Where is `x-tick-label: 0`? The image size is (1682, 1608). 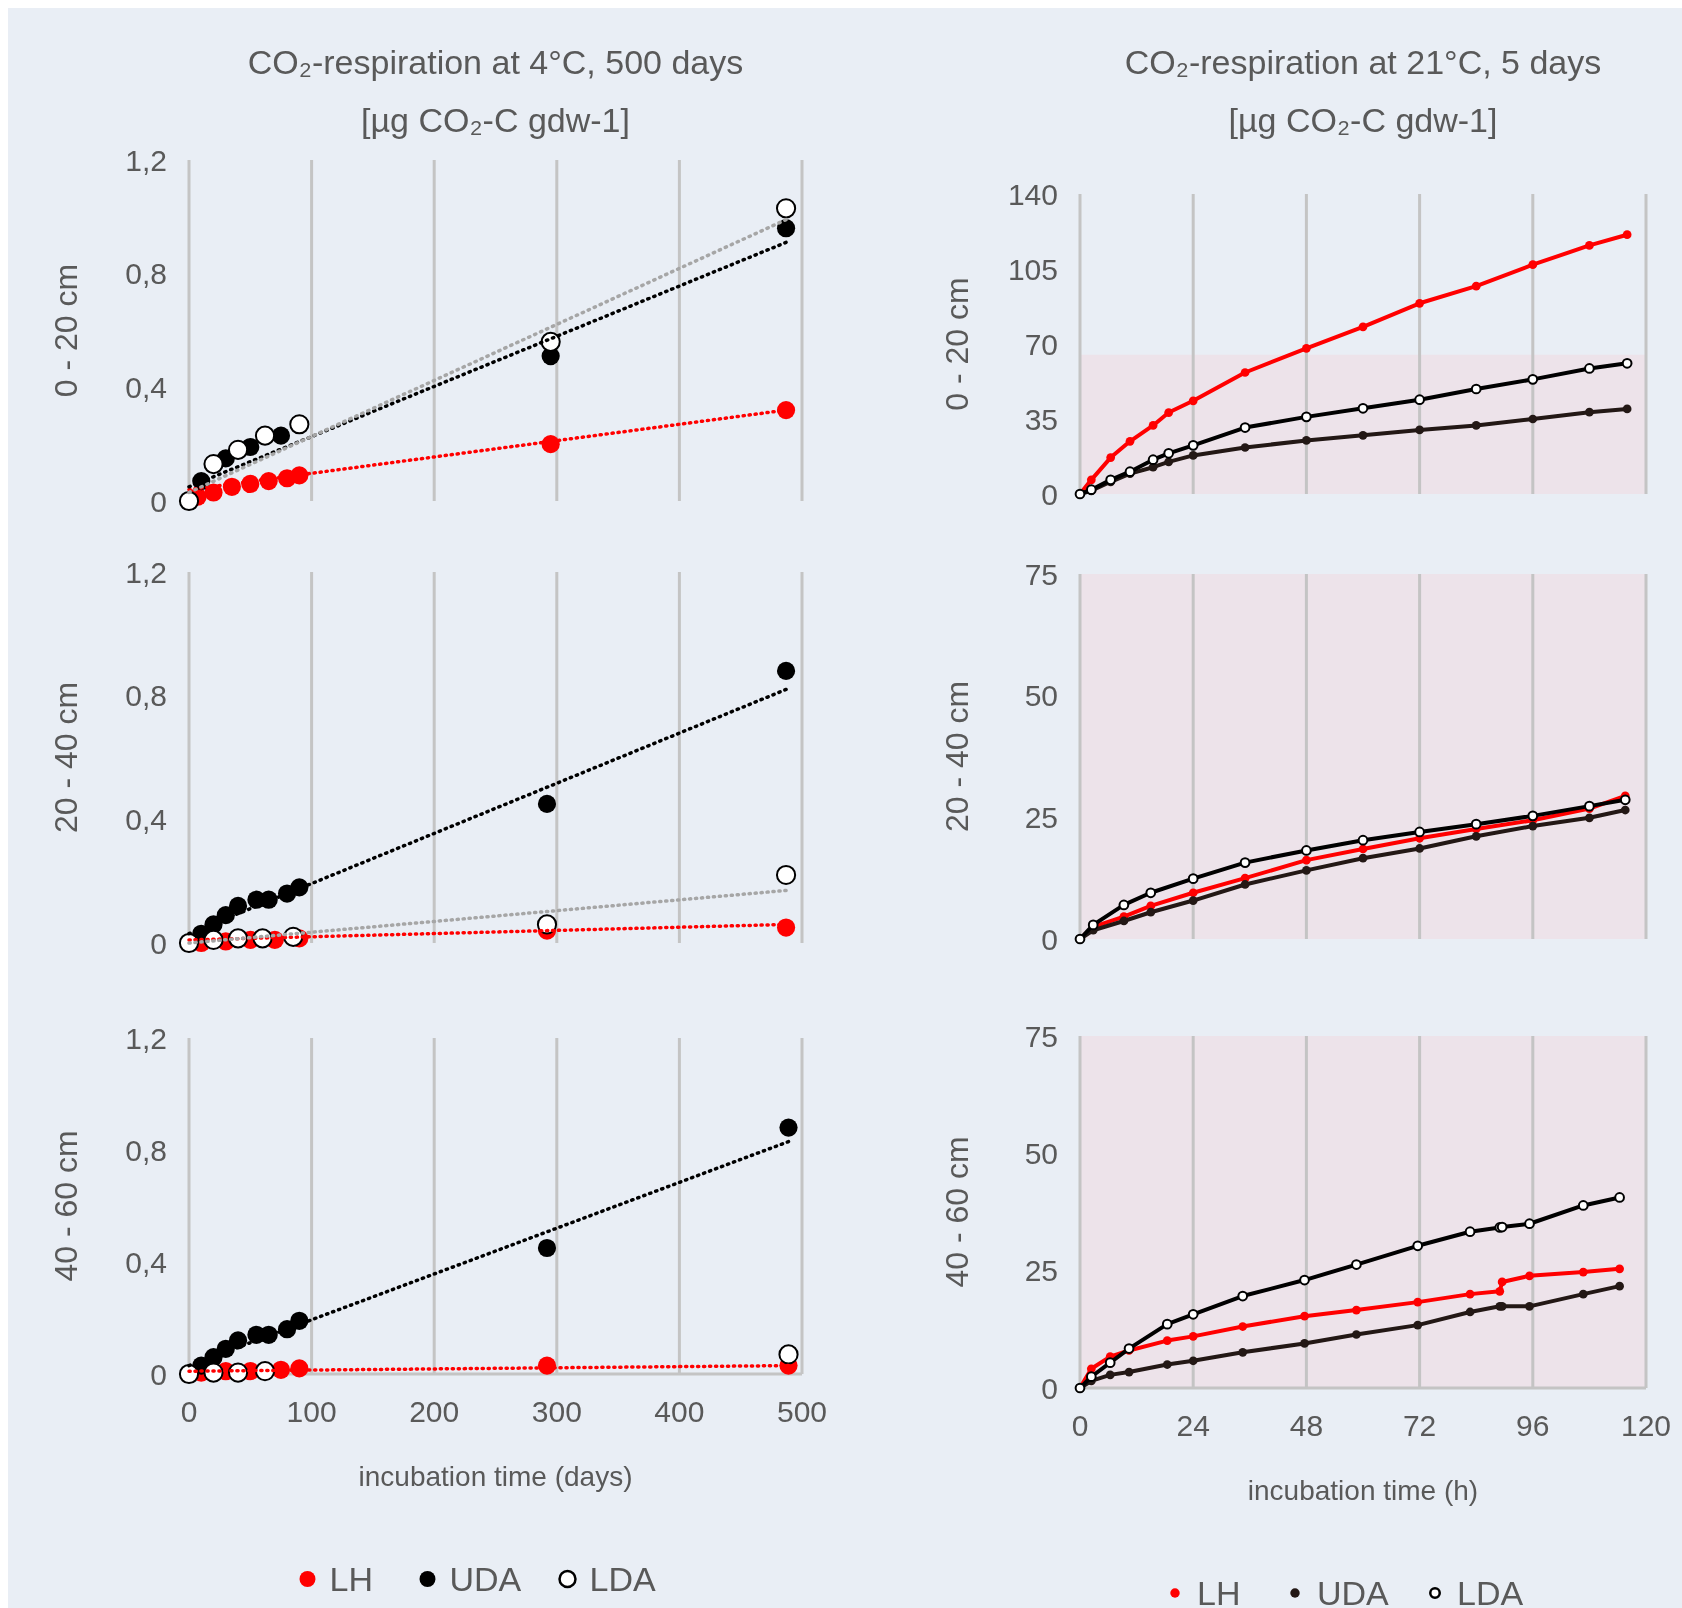
x-tick-label: 0 is located at coordinates (189, 1411).